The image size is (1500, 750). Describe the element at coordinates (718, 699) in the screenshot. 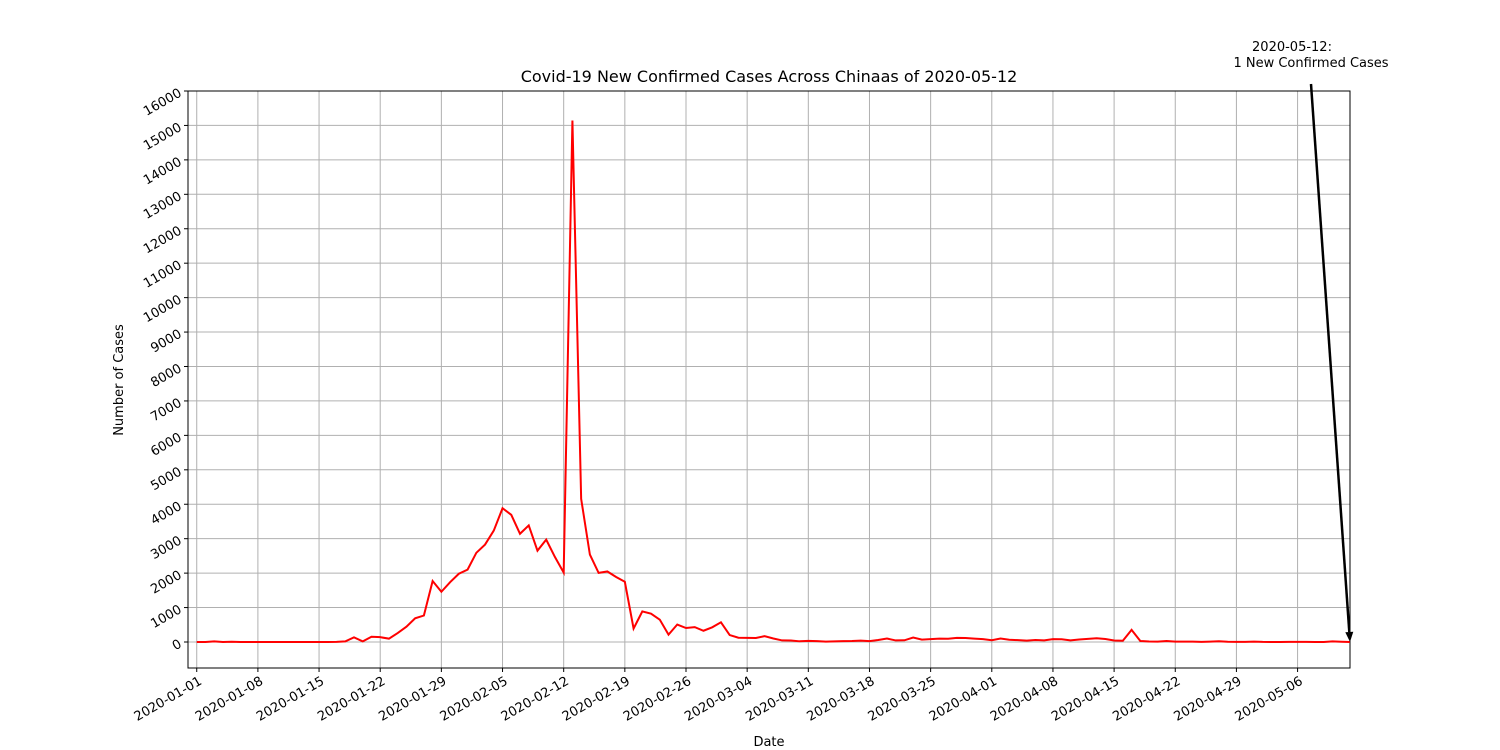

I see `x-tick-label: 2020-03-04` at that location.